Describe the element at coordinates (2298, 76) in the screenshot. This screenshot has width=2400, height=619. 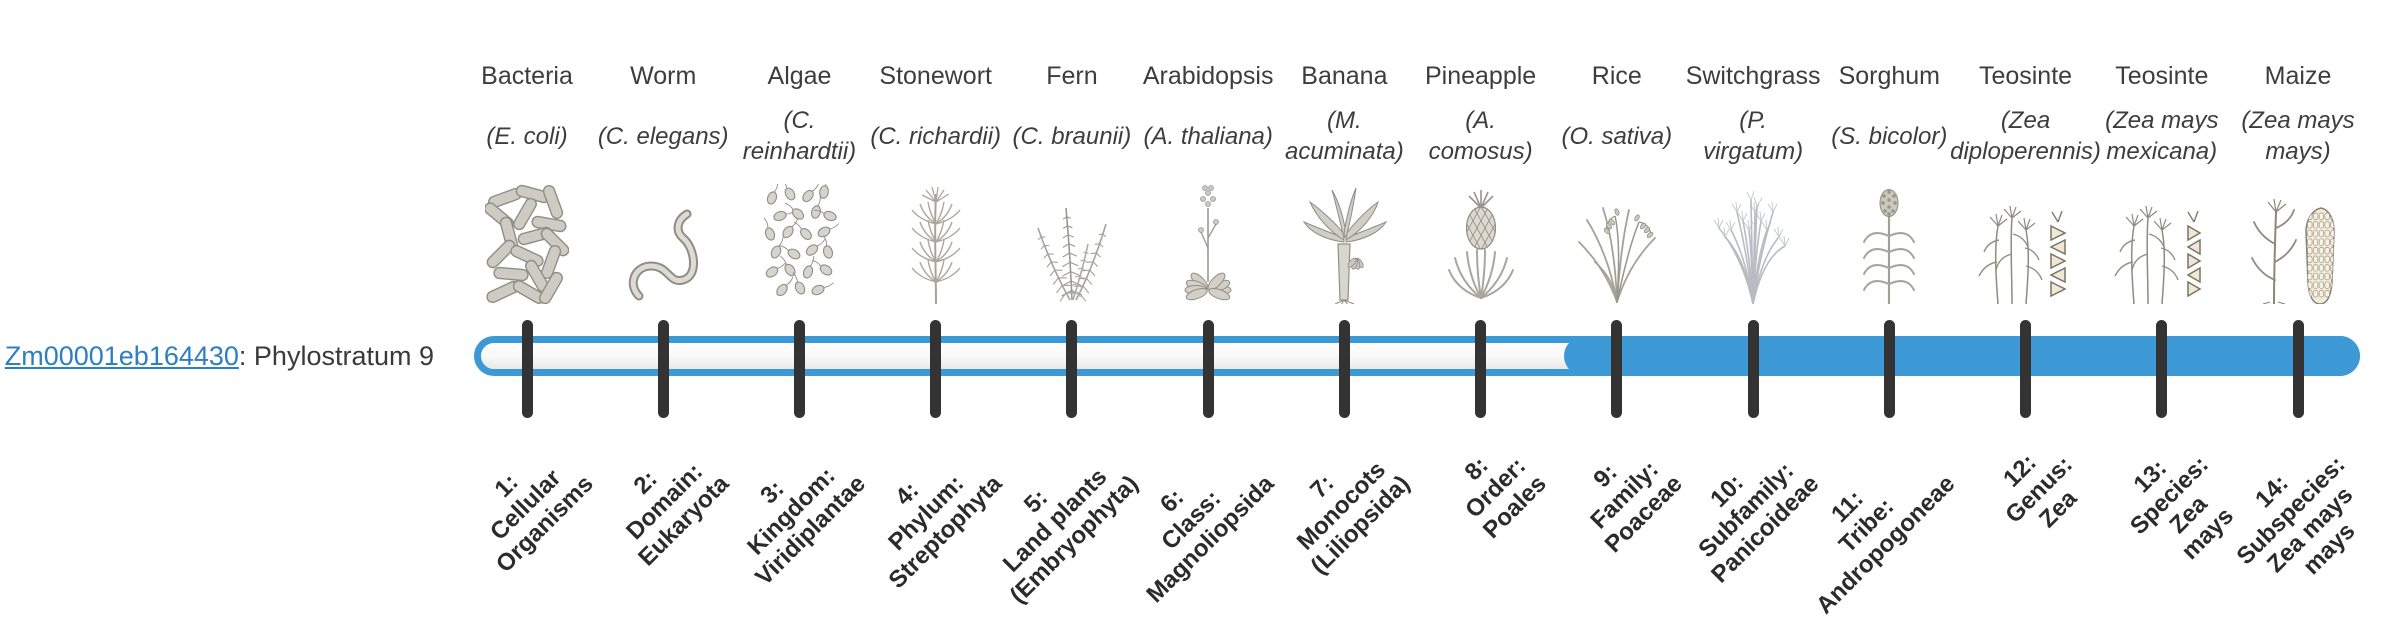
I see `organism-name-label: Maize` at that location.